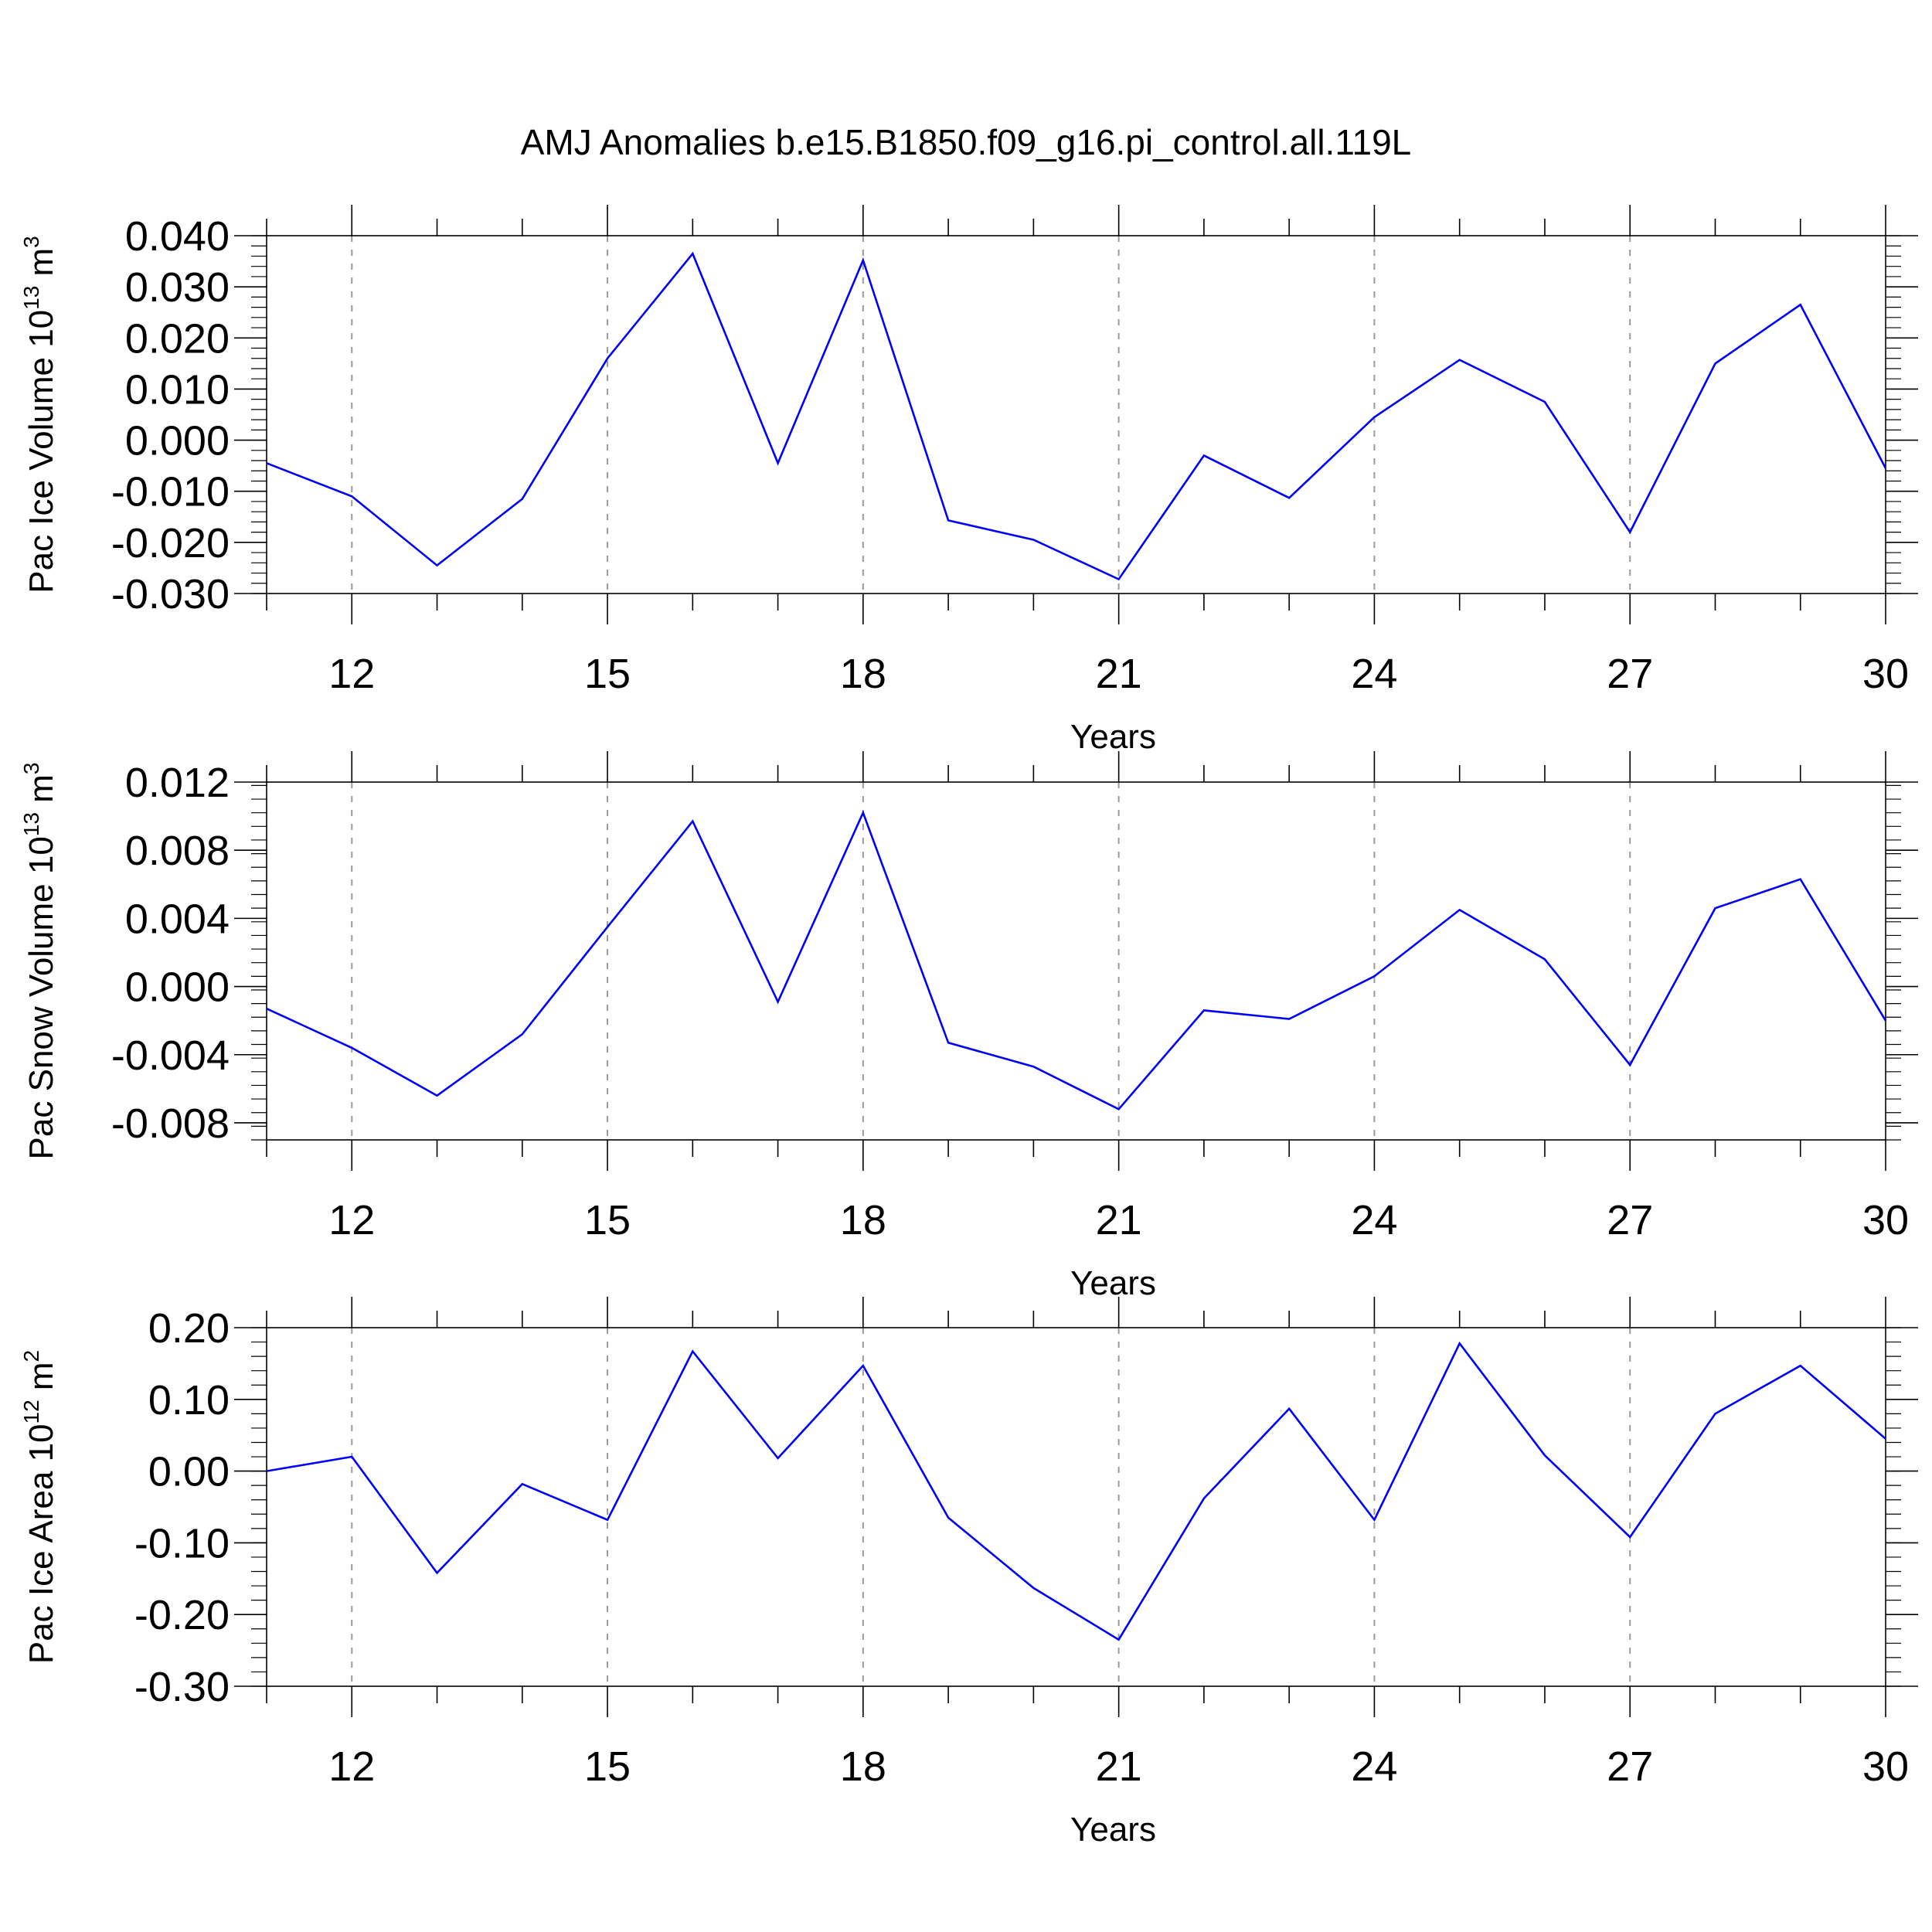  I want to click on y-tick-label: 0.040, so click(177, 237).